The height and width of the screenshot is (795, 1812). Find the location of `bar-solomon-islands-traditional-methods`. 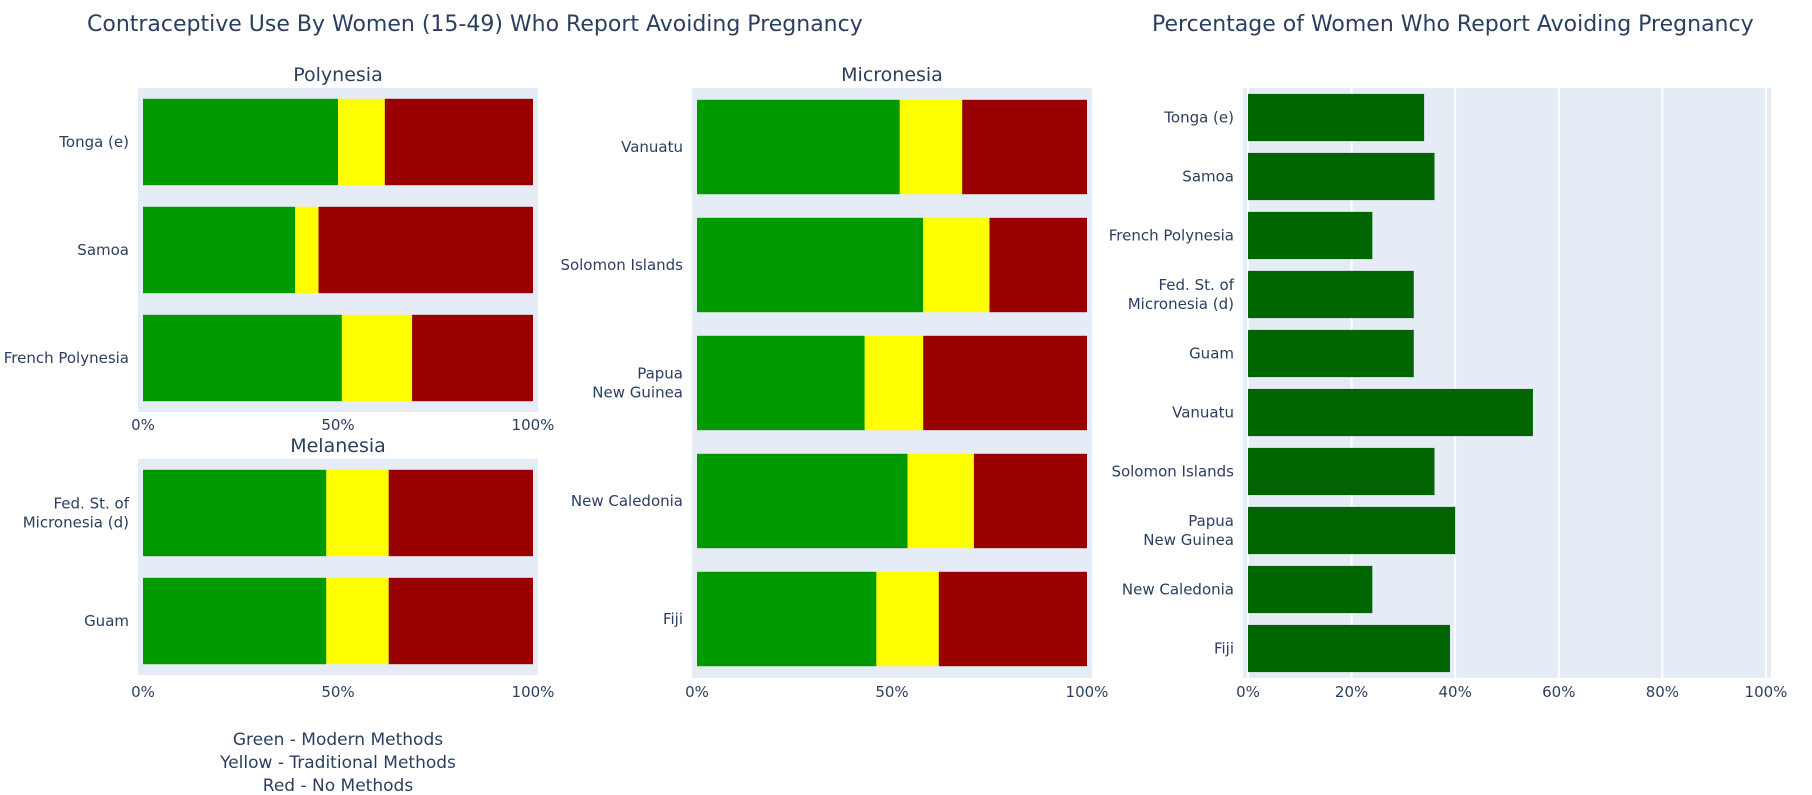

bar-solomon-islands-traditional-methods is located at coordinates (956, 265).